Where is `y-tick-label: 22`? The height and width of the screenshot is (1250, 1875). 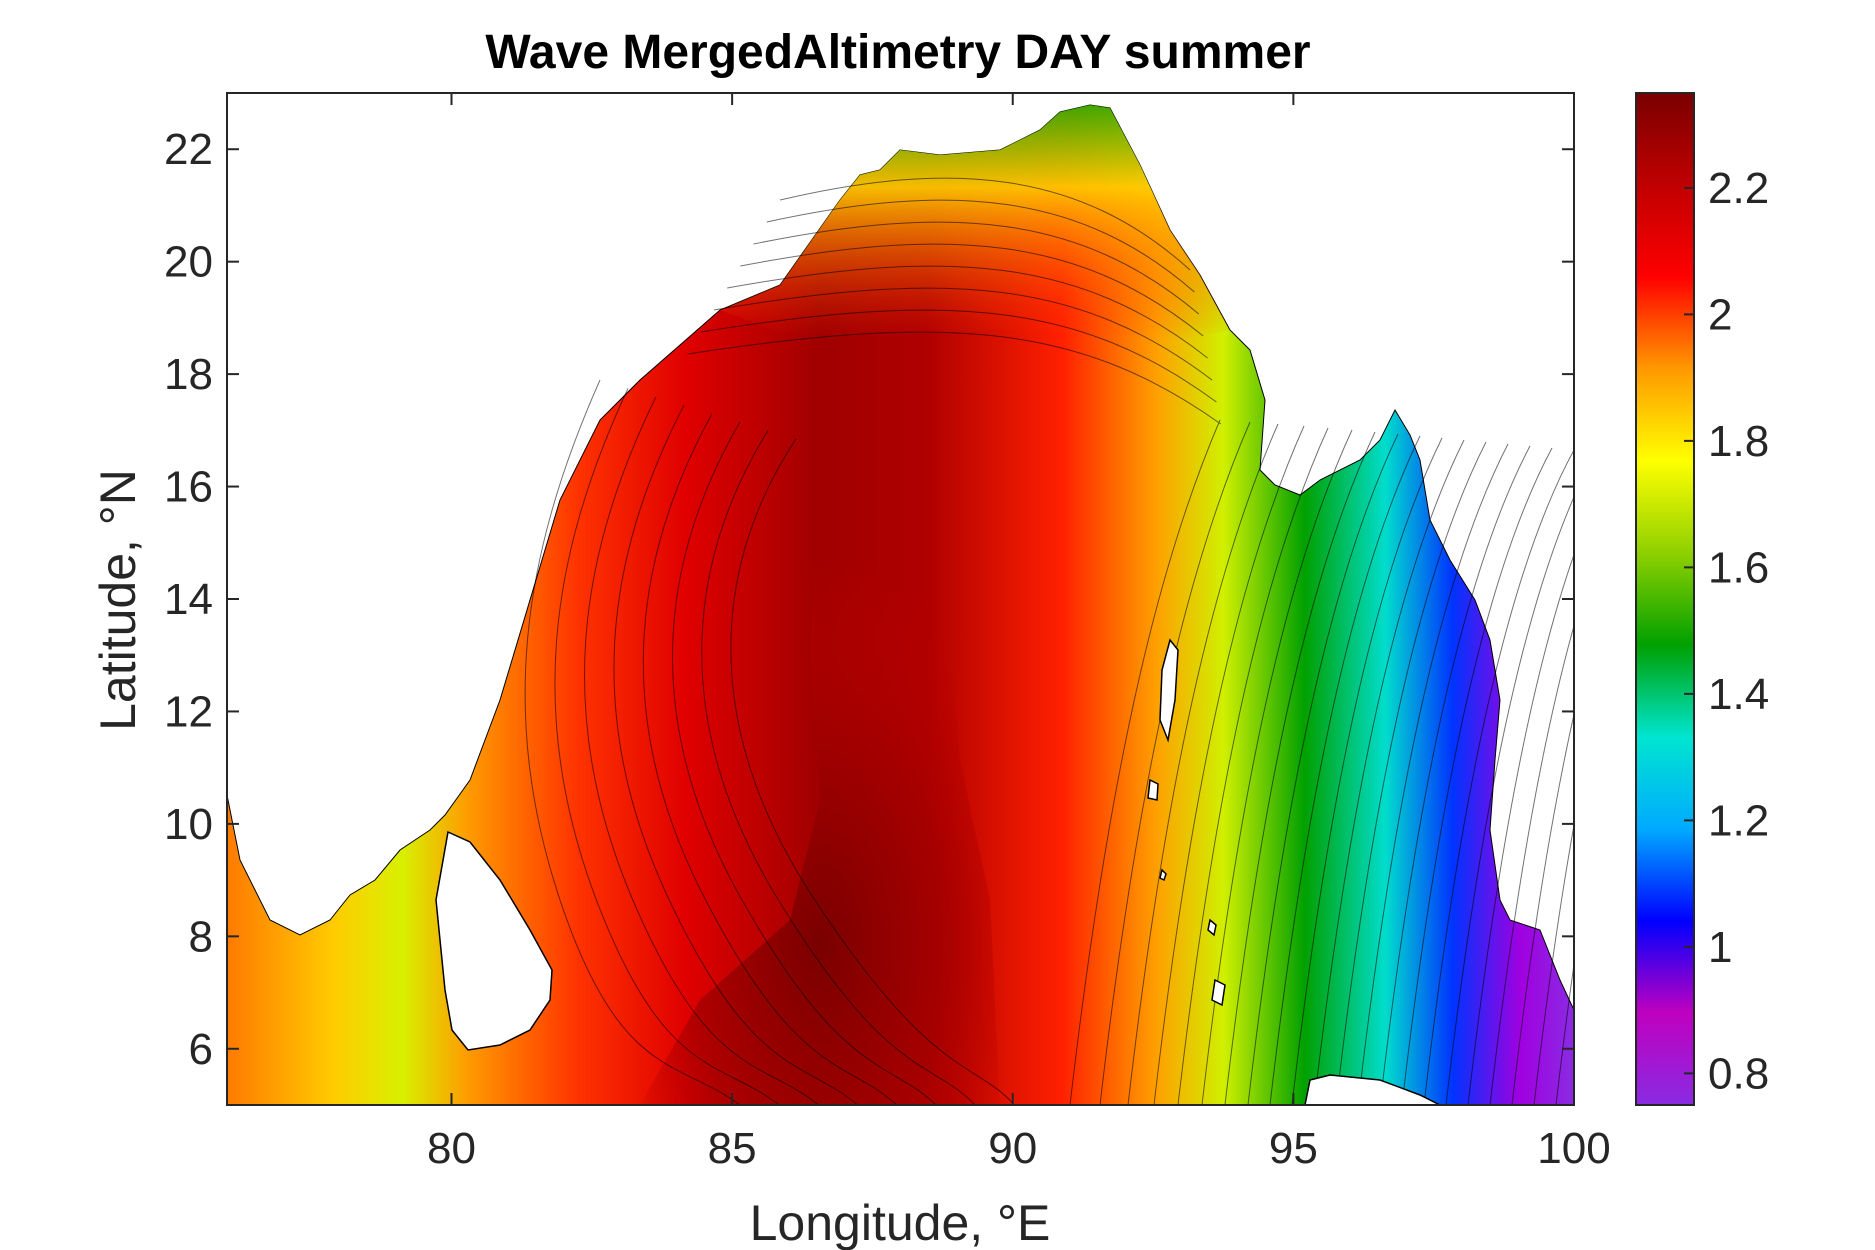 y-tick-label: 22 is located at coordinates (188, 149).